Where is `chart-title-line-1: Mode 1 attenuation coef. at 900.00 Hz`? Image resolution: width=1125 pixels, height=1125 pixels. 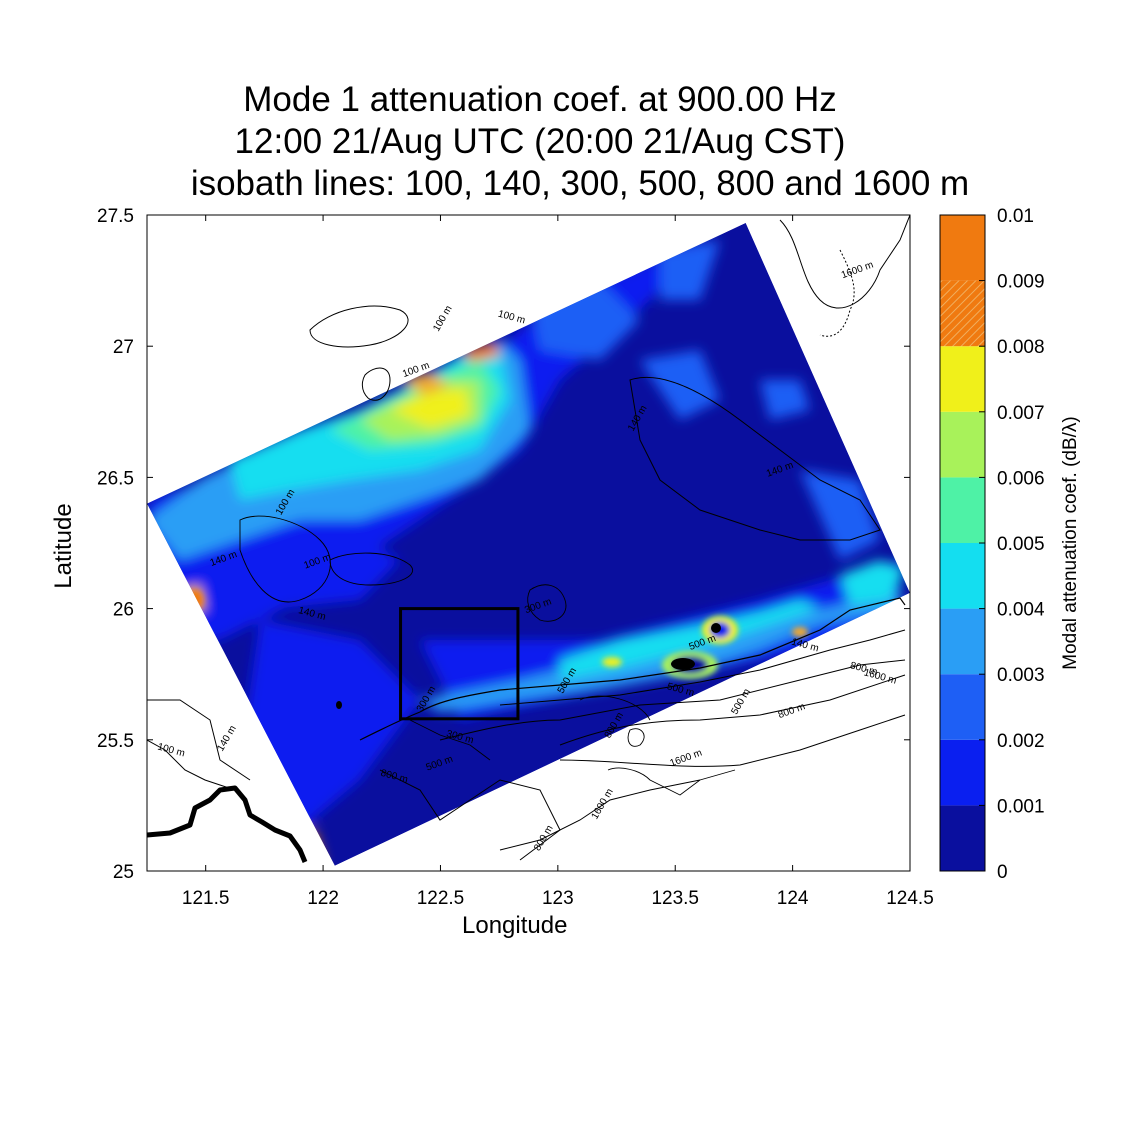
chart-title-line-1: Mode 1 attenuation coef. at 900.00 Hz is located at coordinates (540, 99).